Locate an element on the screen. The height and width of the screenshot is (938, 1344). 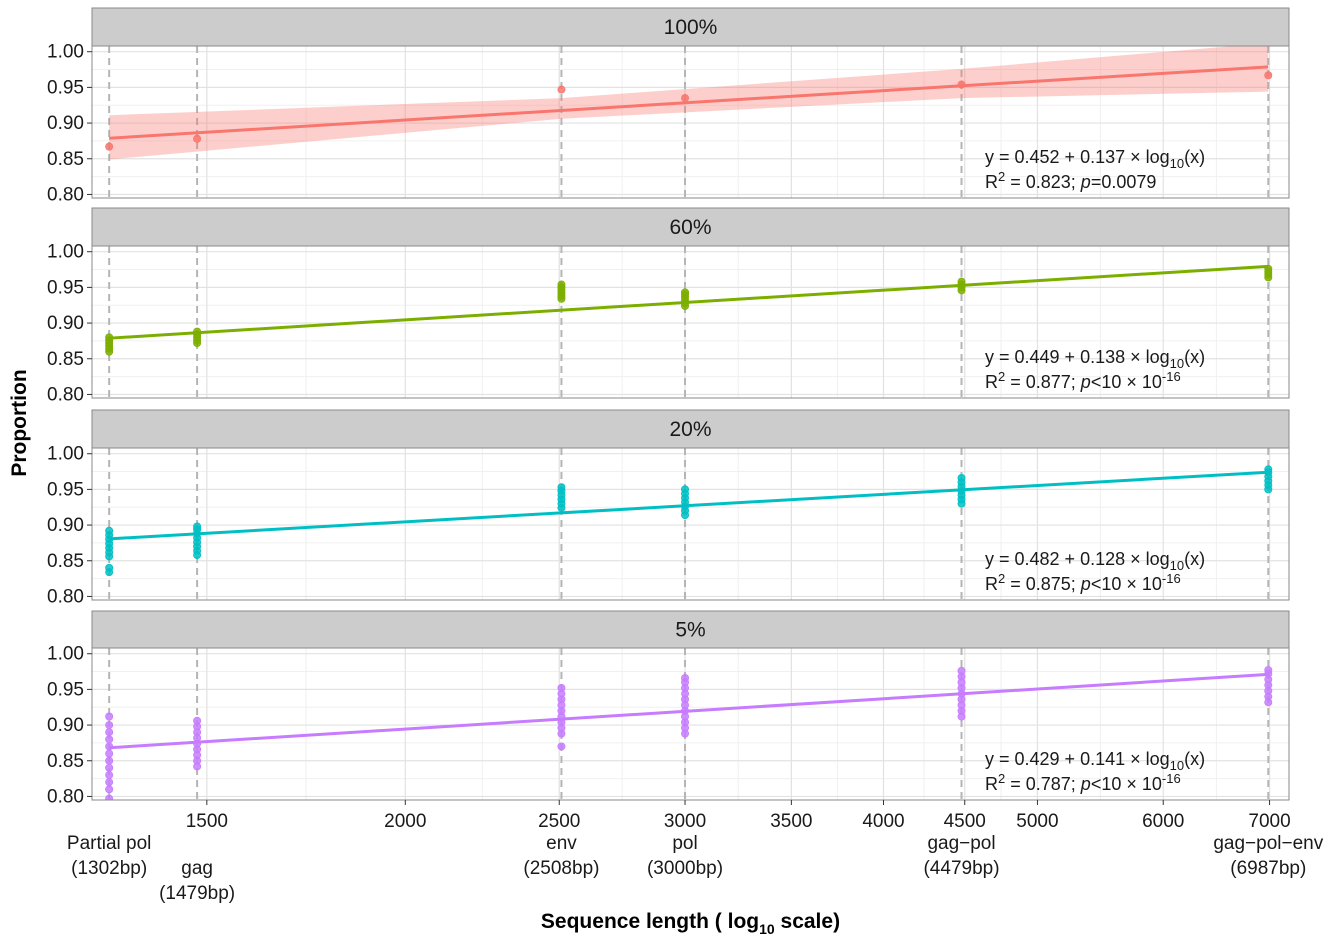
gene-name-label: gag is located at coordinates (197, 868).